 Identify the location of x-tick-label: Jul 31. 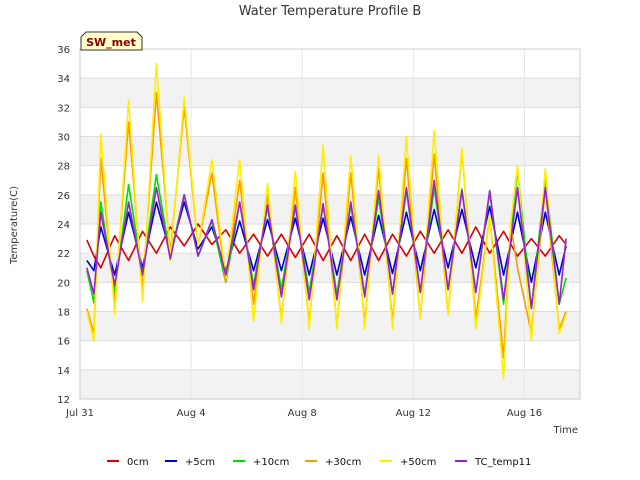
(79, 413).